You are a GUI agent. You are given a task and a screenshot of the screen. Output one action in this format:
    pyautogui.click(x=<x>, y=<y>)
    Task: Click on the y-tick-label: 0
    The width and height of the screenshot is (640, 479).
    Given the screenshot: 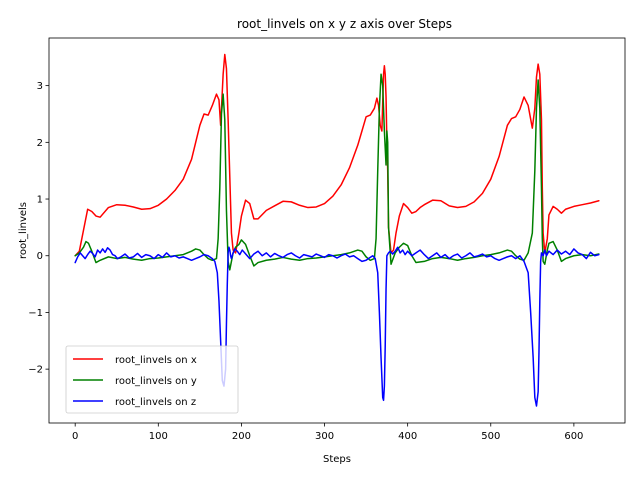 What is the action you would take?
    pyautogui.click(x=40, y=256)
    